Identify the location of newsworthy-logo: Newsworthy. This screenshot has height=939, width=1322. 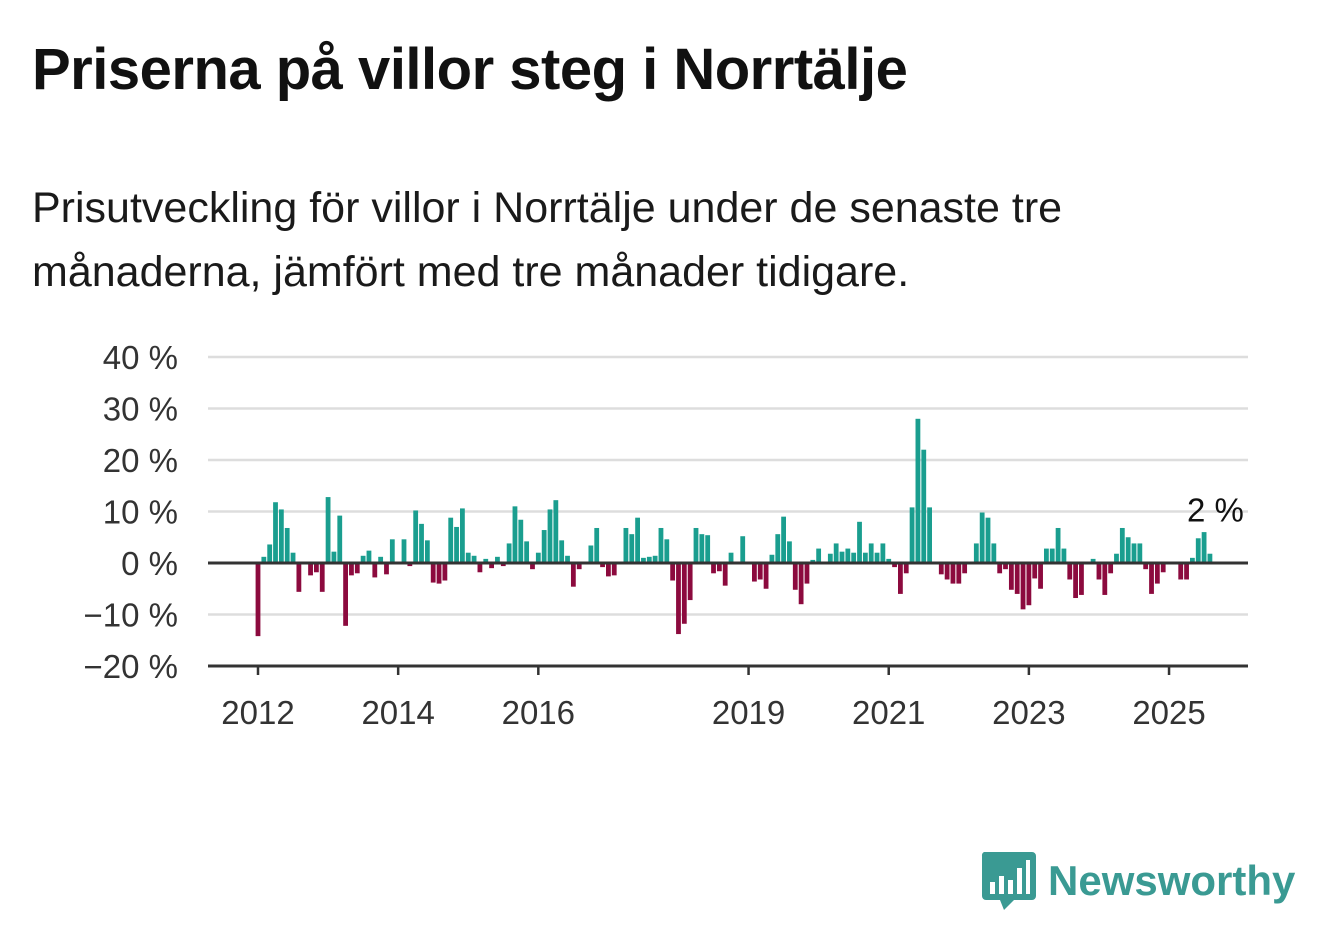
(1137, 881).